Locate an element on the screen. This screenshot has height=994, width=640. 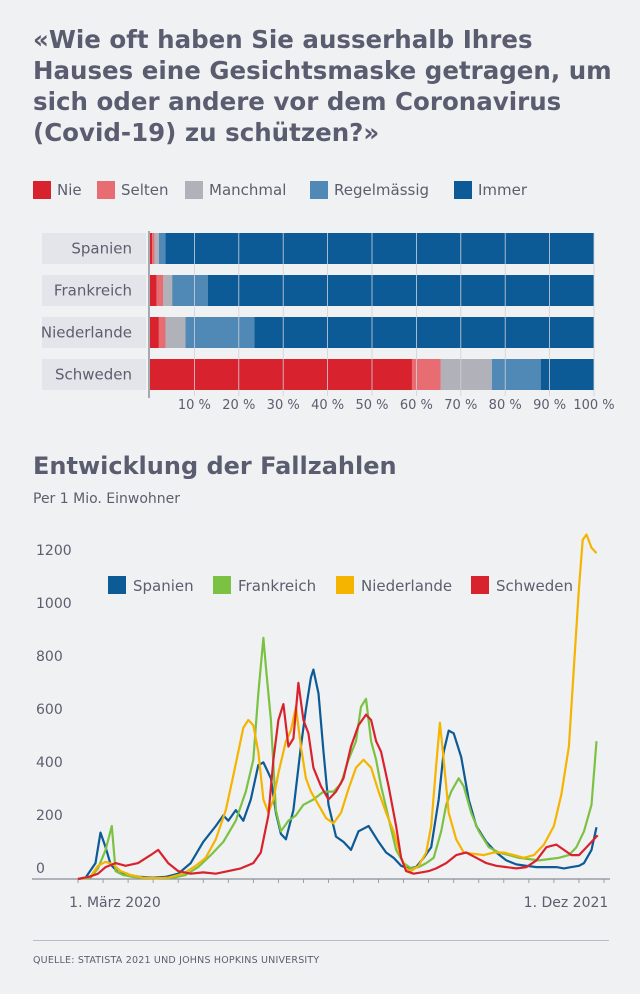
x-tick-label: 70 % is located at coordinates (460, 405).